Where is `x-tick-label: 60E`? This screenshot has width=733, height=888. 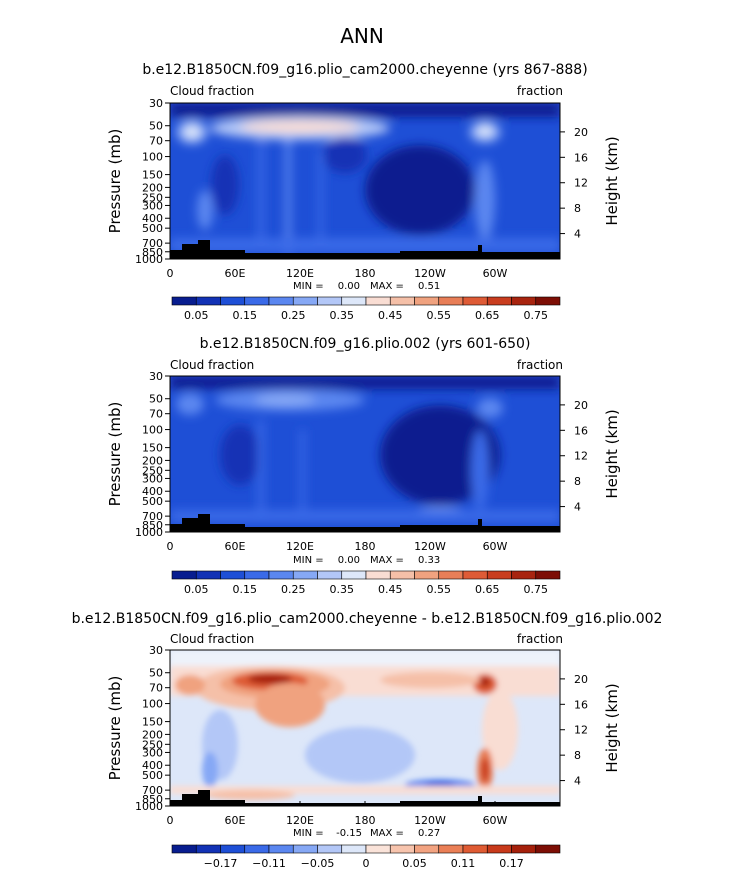
x-tick-label: 60E is located at coordinates (235, 273).